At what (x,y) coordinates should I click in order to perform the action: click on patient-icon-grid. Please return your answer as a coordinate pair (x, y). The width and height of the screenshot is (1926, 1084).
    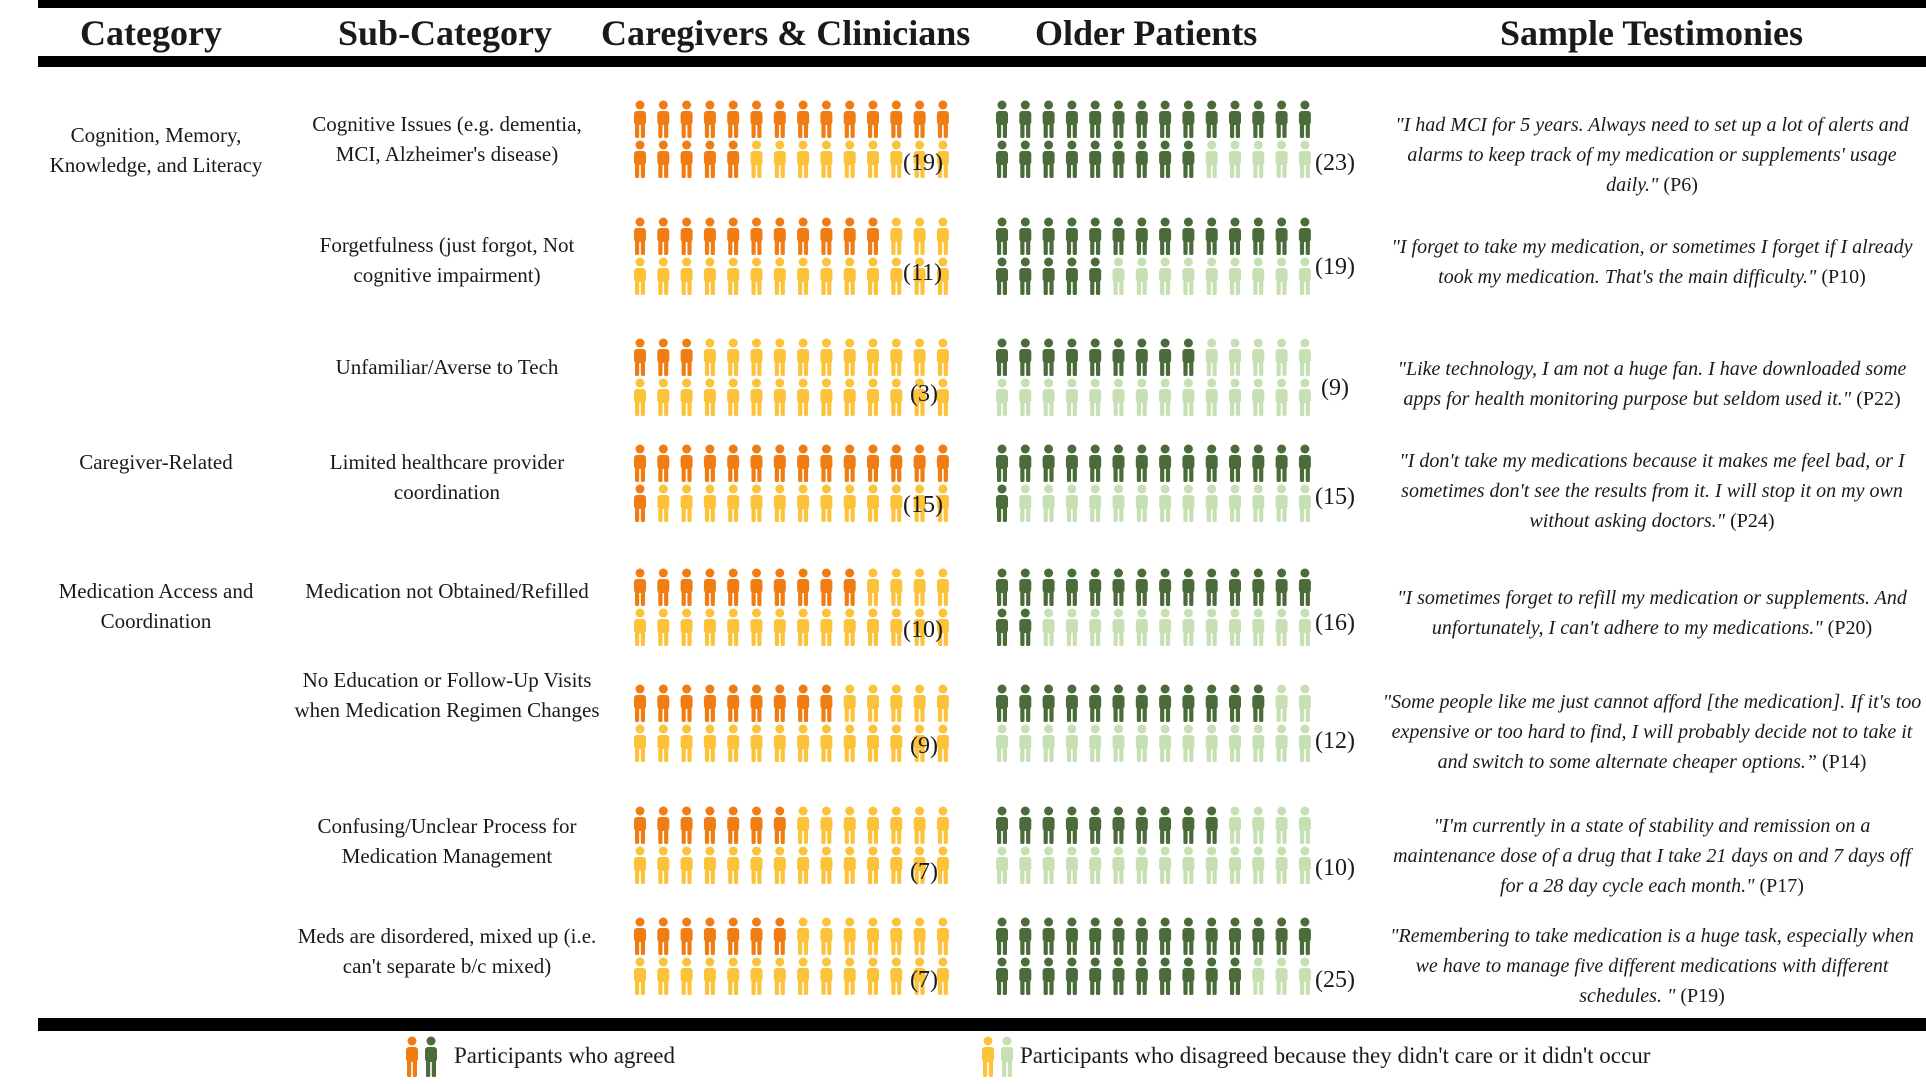
    Looking at the image, I should click on (1158, 608).